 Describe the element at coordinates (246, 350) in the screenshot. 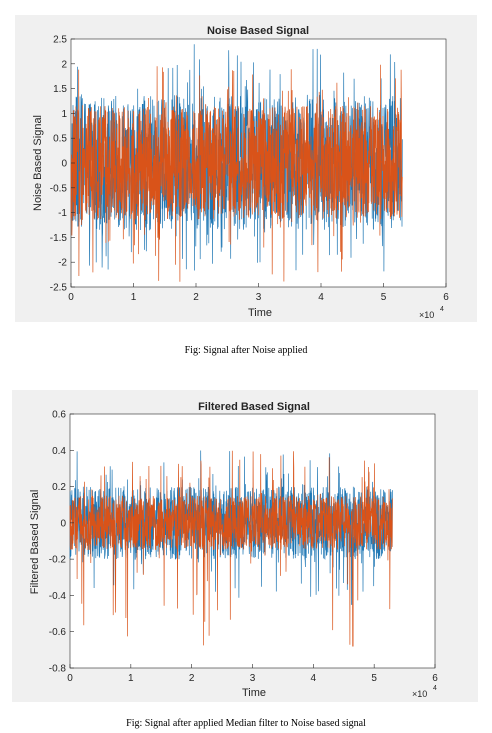

I see `caption-figure-1: Fig: Signal after Noise applied` at that location.